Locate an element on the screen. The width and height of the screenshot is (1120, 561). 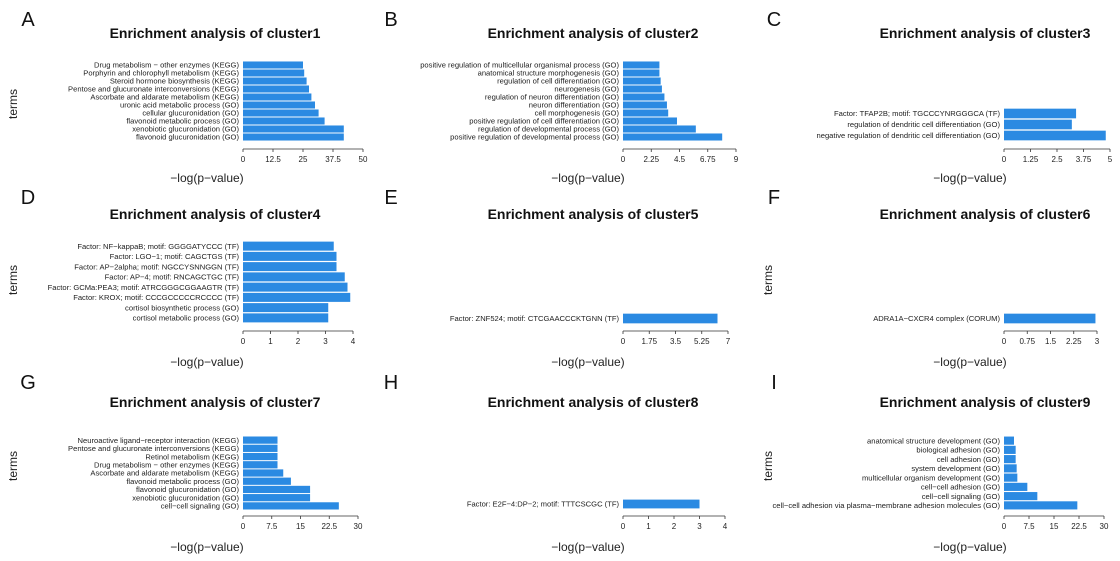
term-label: system development (GO) is located at coordinates (955, 468).